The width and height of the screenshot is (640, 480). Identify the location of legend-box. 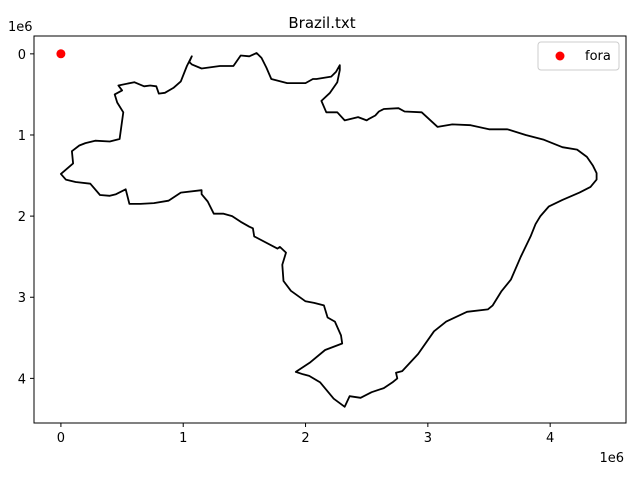
(578, 56).